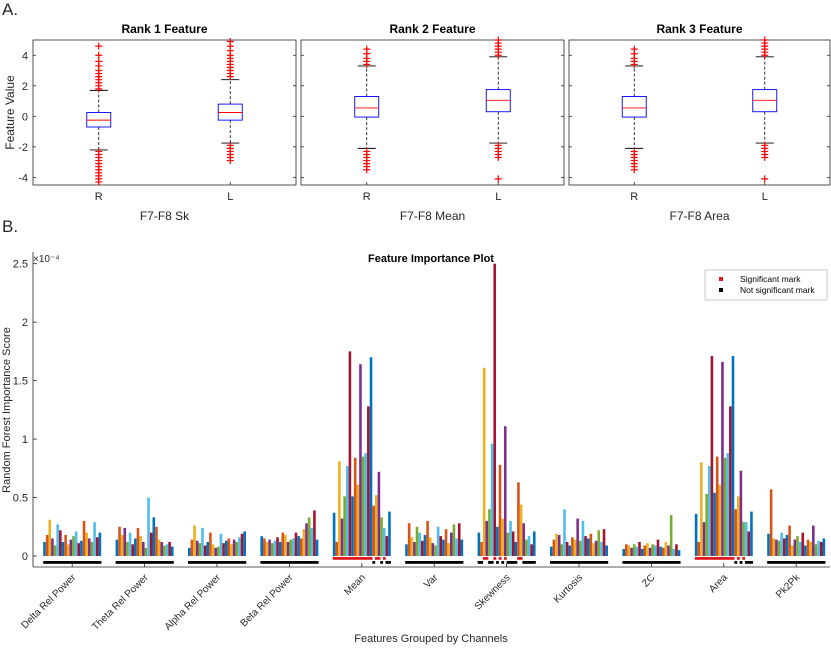  What do you see at coordinates (10, 112) in the screenshot?
I see `y-axis-label: Feature Value` at bounding box center [10, 112].